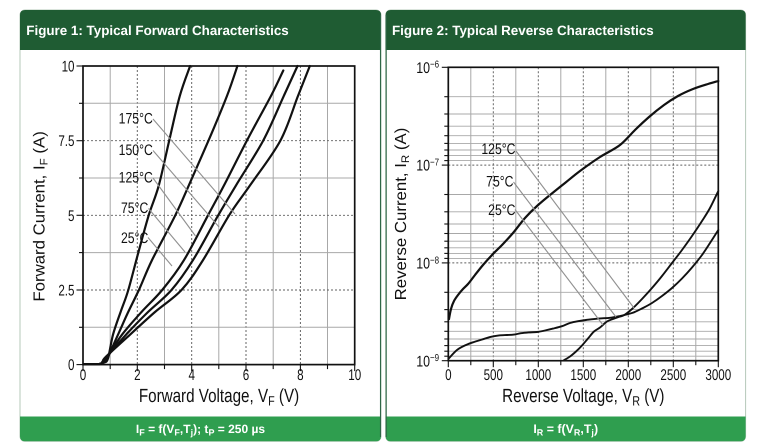  I want to click on svg-text: 3000, so click(718, 375).